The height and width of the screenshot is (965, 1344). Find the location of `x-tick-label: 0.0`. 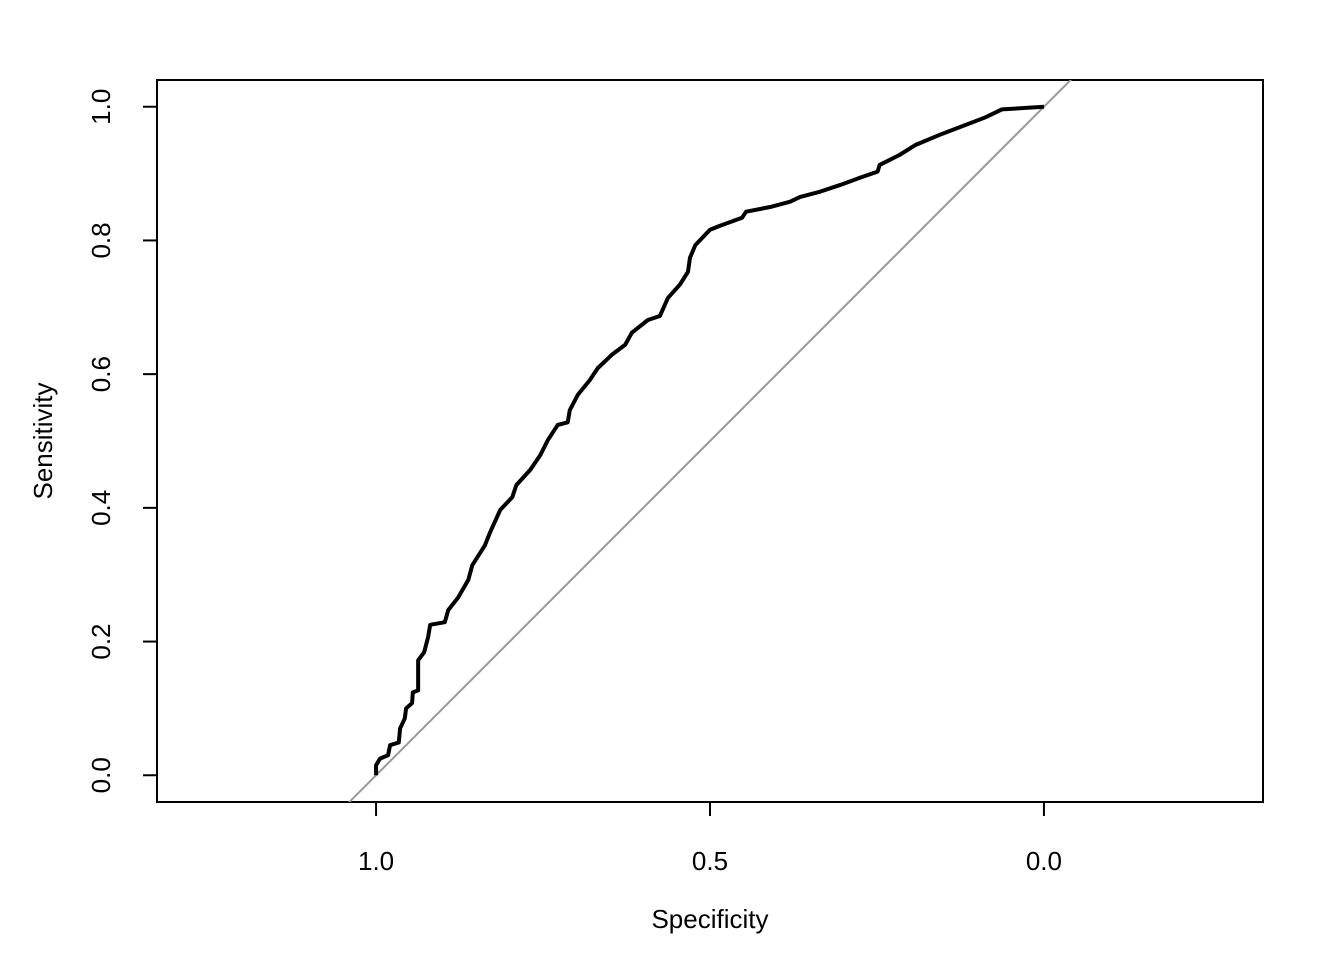

x-tick-label: 0.0 is located at coordinates (1044, 861).